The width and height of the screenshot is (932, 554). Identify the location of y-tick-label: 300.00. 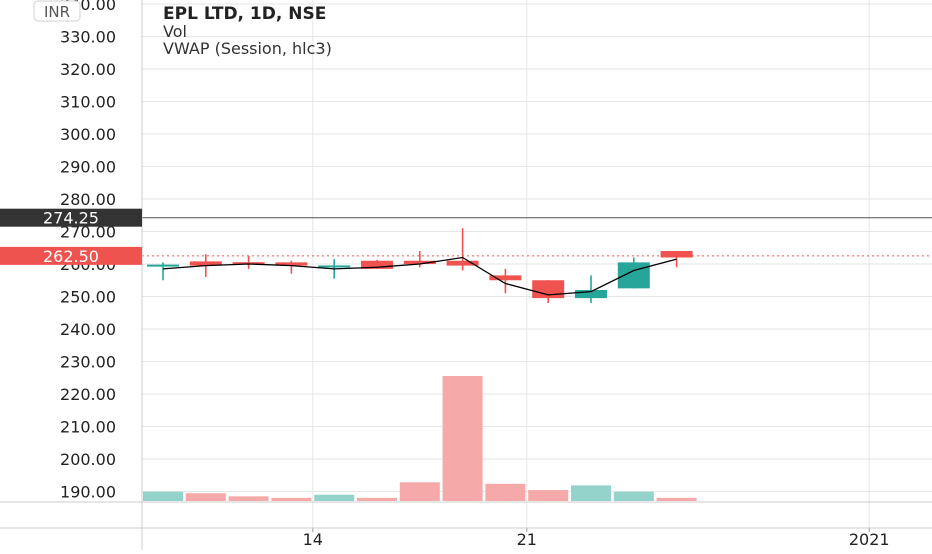
(88, 134).